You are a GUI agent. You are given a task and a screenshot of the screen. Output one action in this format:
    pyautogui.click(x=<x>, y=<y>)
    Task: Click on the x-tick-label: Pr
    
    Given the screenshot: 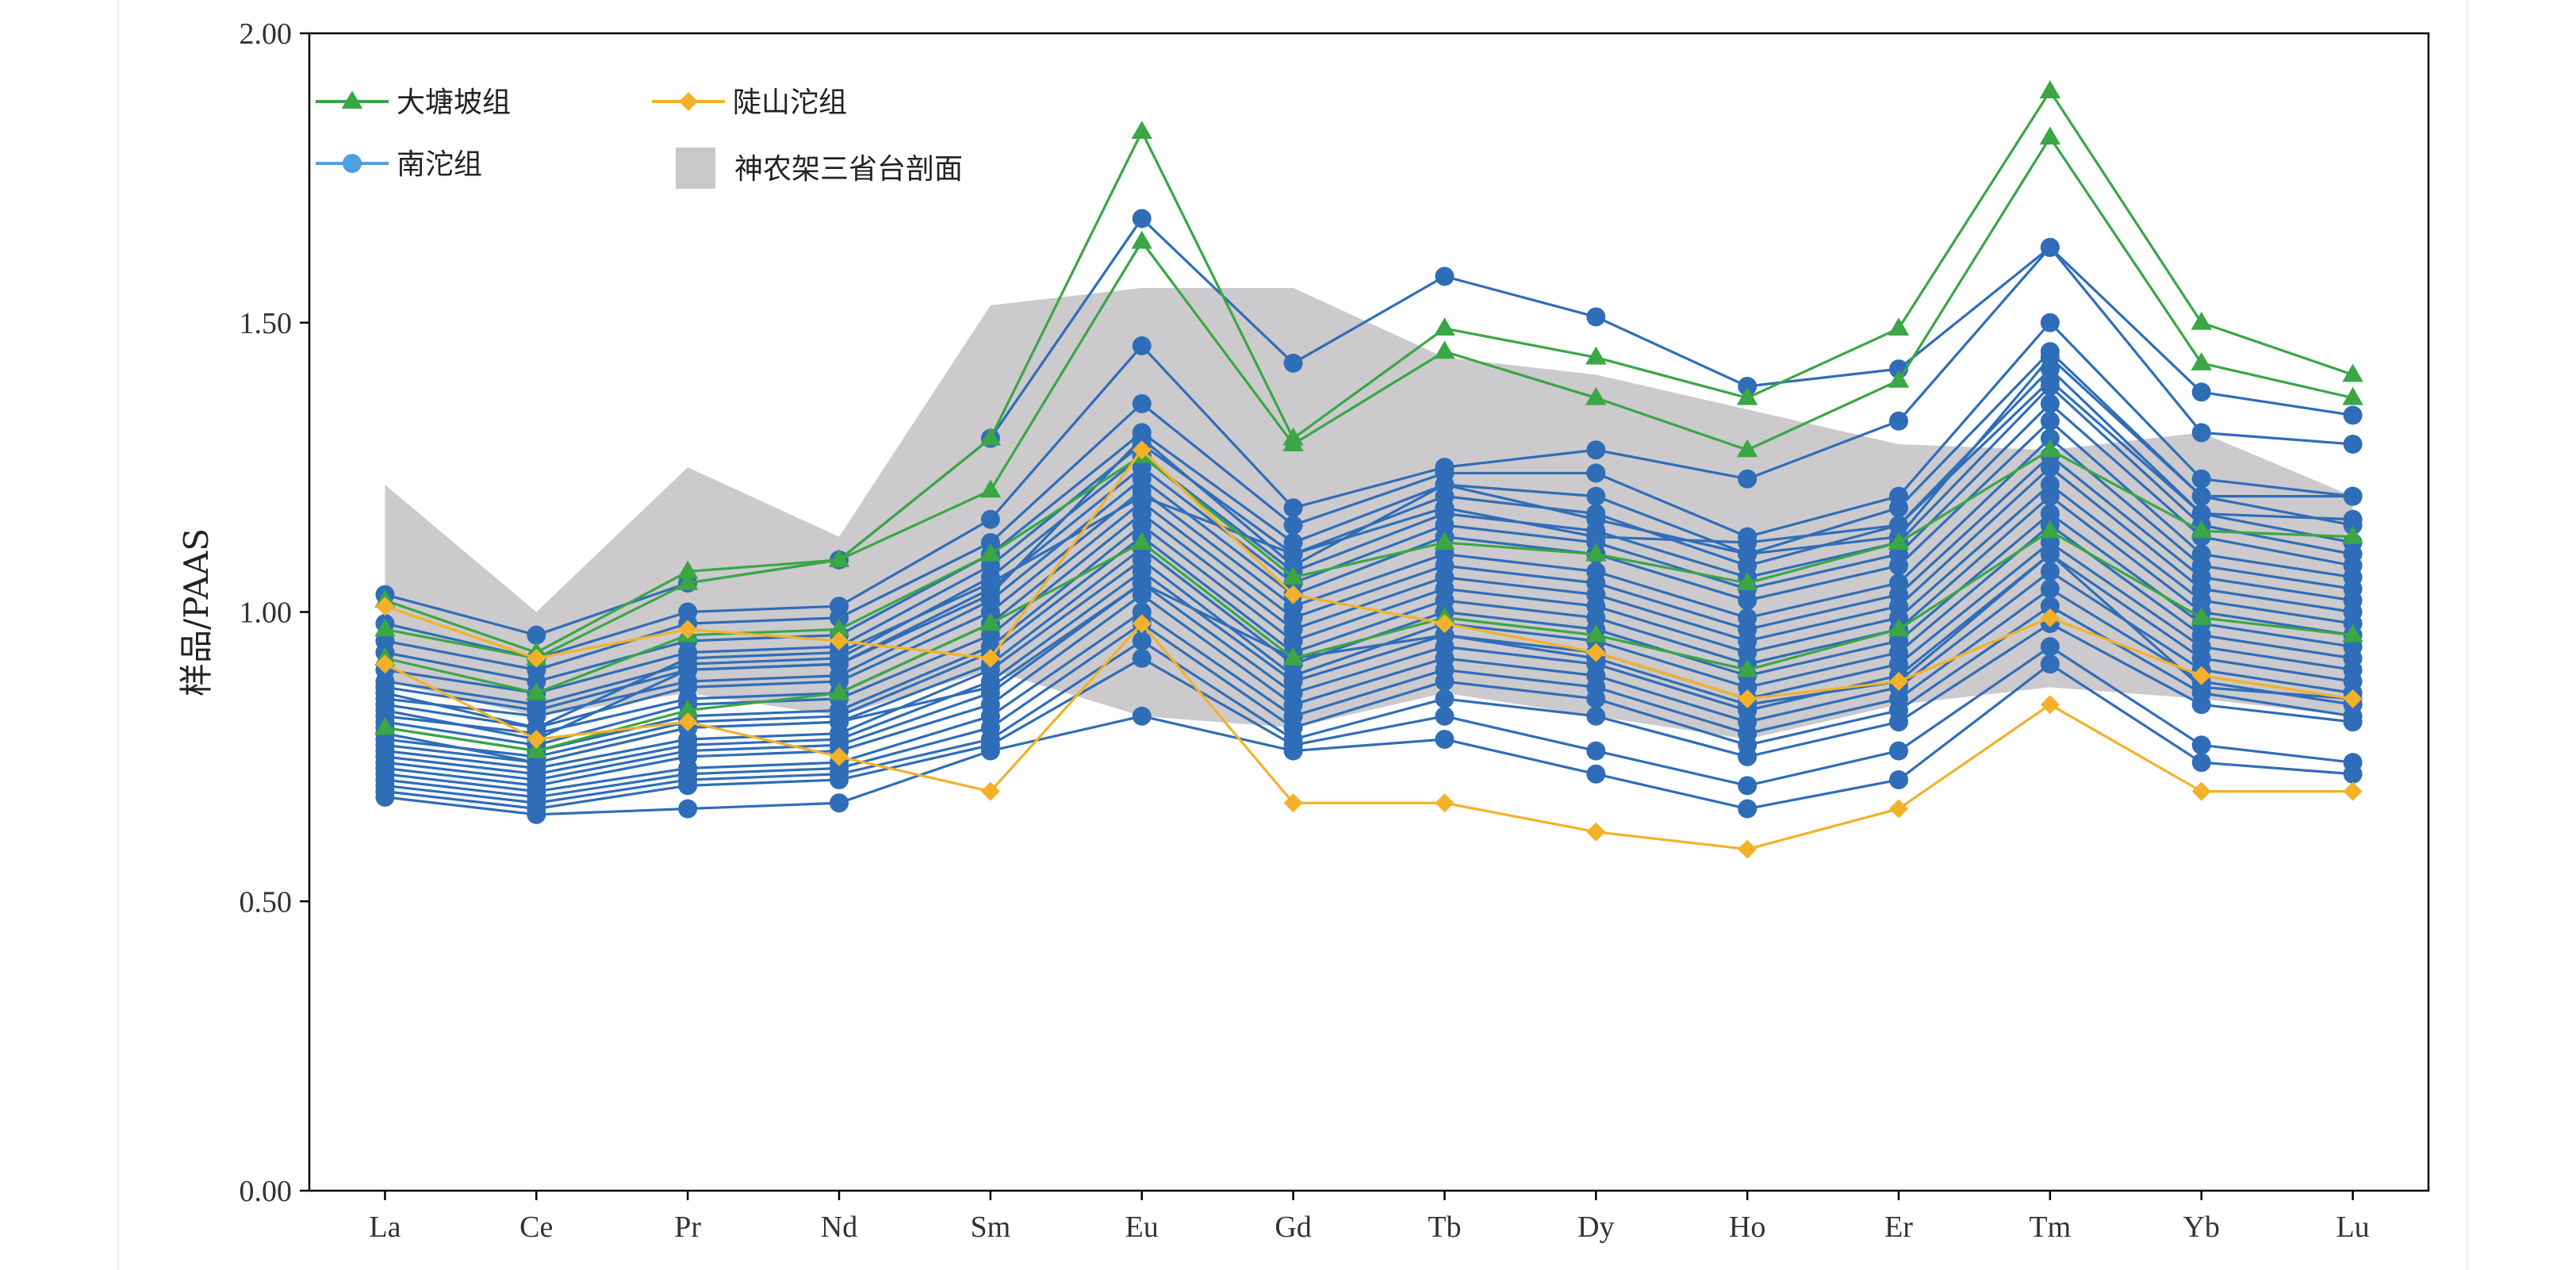 What is the action you would take?
    pyautogui.click(x=687, y=1227)
    